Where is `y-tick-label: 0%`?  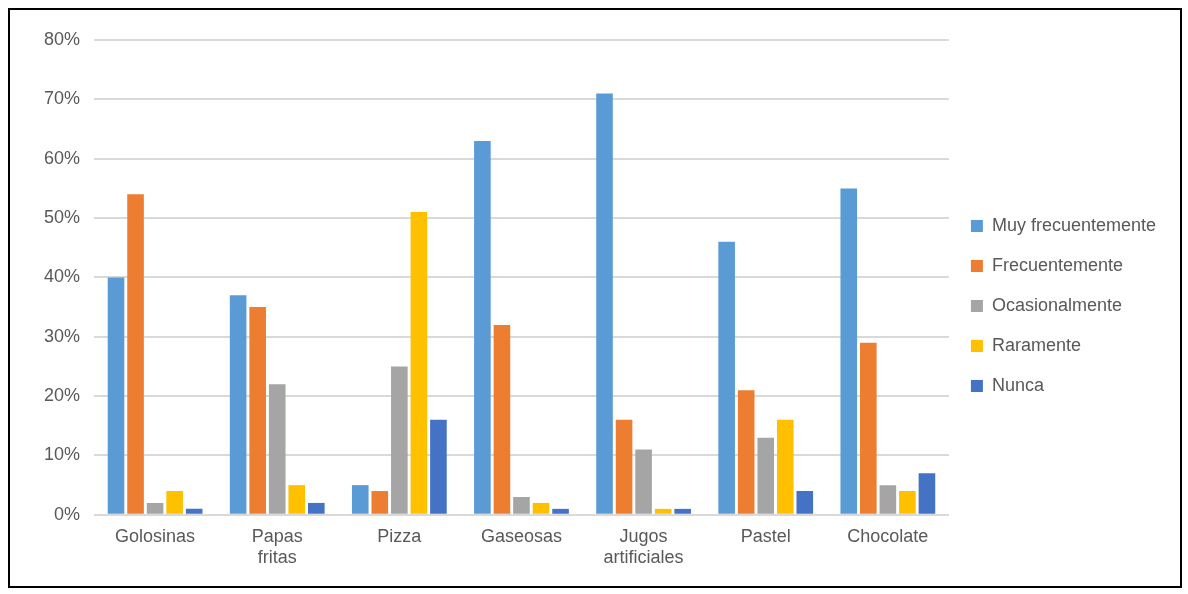 y-tick-label: 0% is located at coordinates (67, 513).